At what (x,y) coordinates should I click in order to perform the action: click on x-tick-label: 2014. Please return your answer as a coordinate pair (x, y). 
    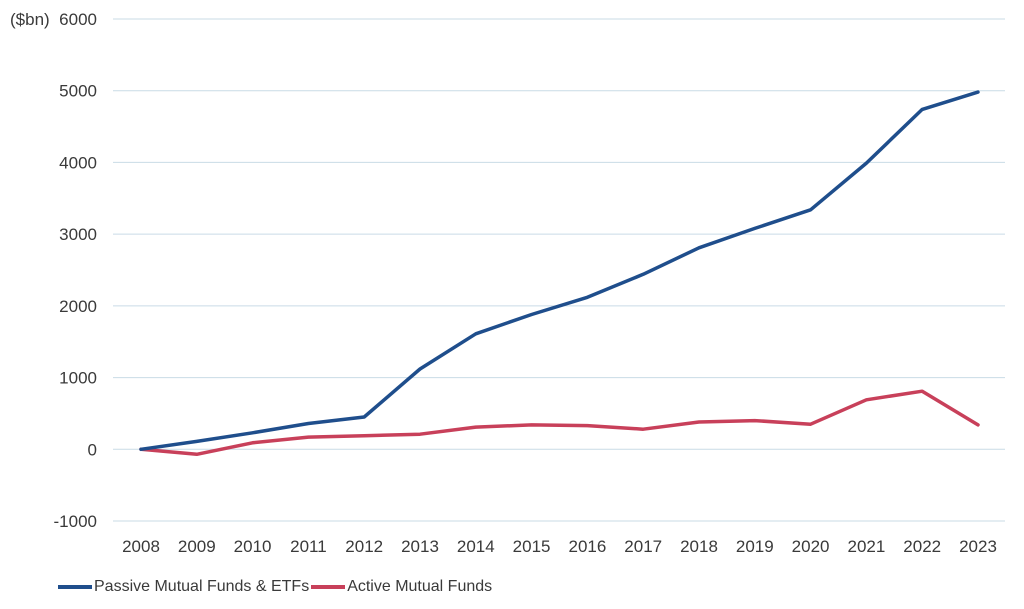
    Looking at the image, I should click on (476, 546).